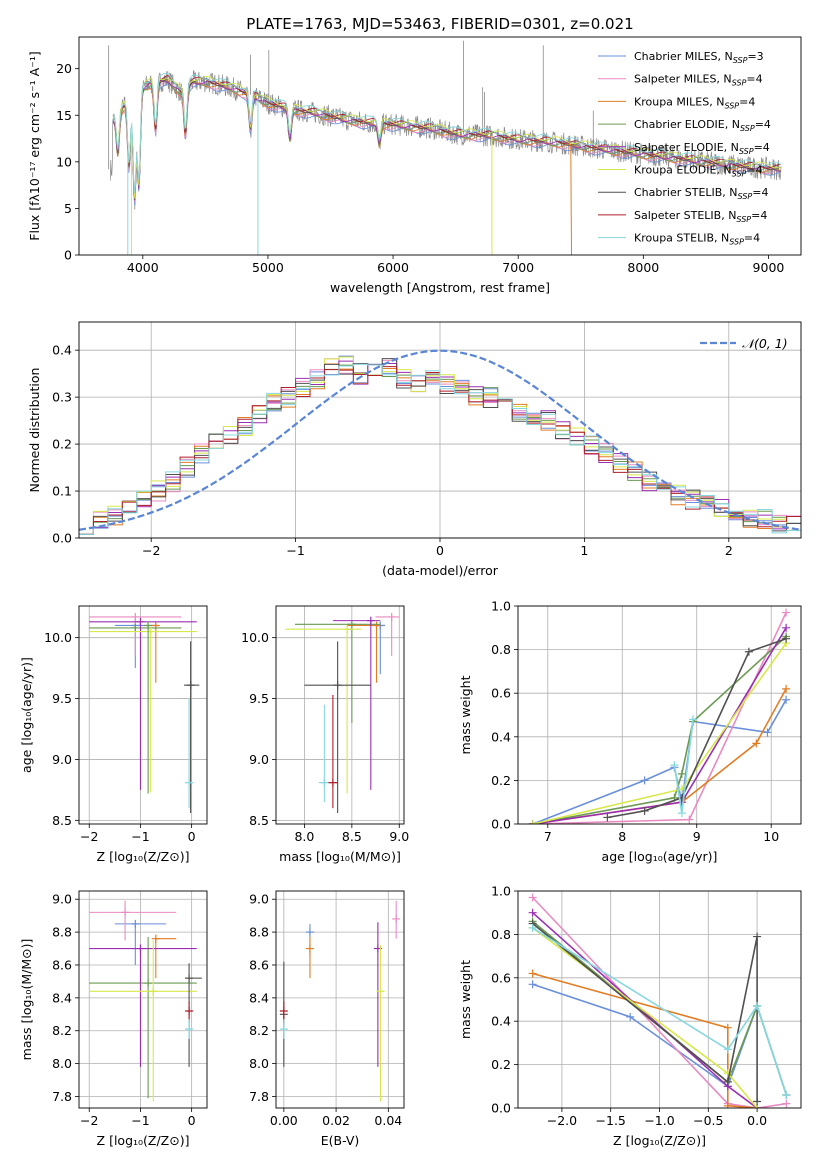 This screenshot has width=819, height=1170. What do you see at coordinates (698, 80) in the screenshot?
I see `legend-label: Salpeter MILES, NSSP=4` at bounding box center [698, 80].